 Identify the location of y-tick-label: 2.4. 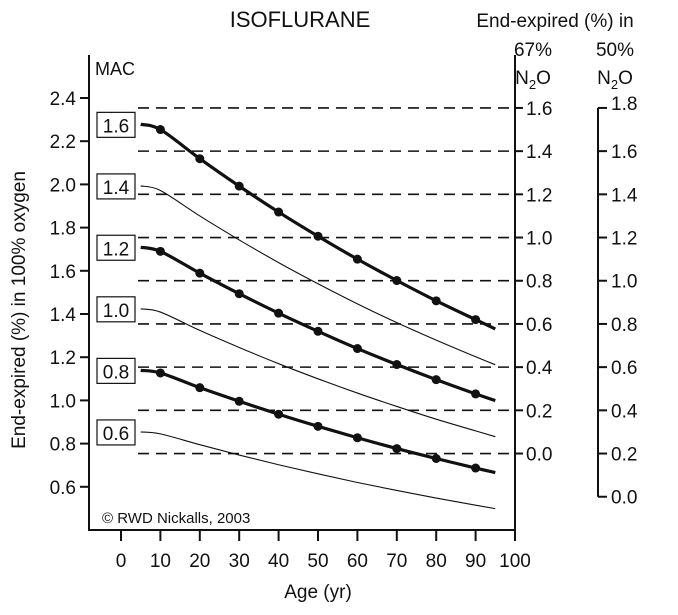
(63, 99).